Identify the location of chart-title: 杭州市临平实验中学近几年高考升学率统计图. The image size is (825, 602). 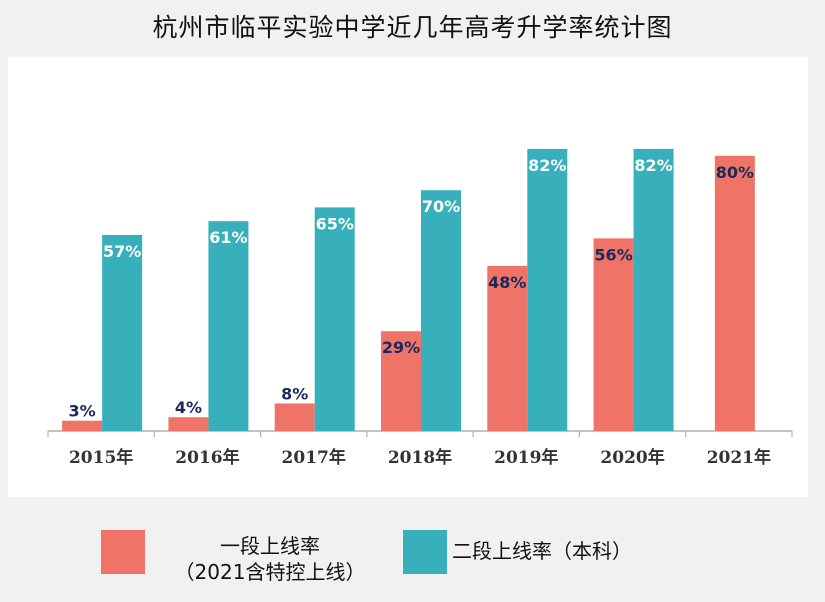
(412, 27).